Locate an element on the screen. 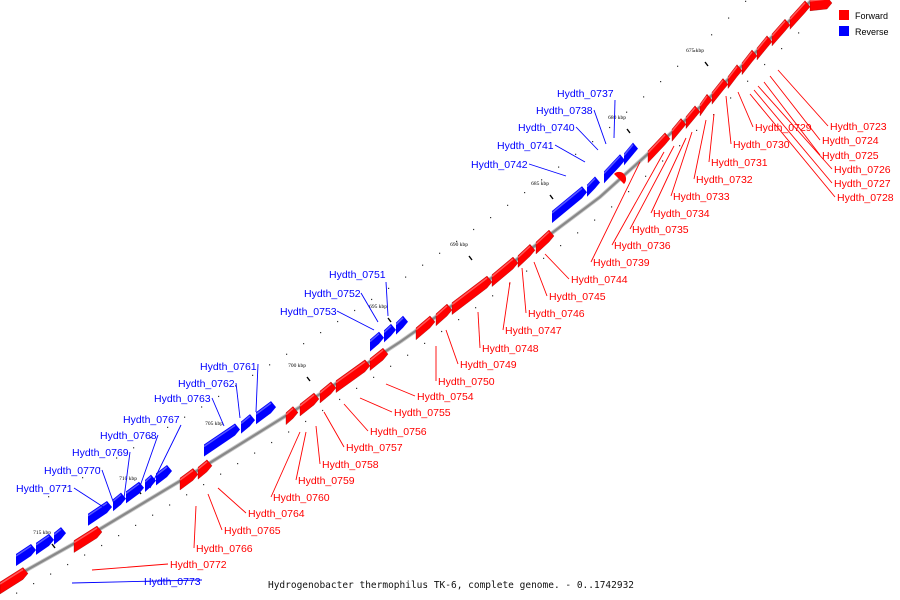 This screenshot has width=900, height=600. gene-label: Hydth_0723 is located at coordinates (858, 127).